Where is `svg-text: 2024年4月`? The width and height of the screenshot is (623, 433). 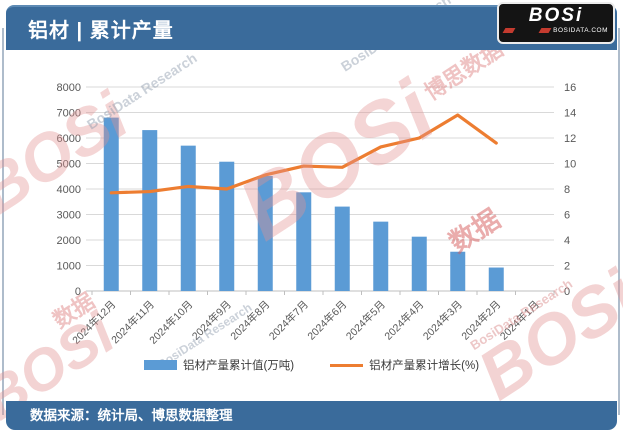 svg-text: 2024年4月 is located at coordinates (404, 320).